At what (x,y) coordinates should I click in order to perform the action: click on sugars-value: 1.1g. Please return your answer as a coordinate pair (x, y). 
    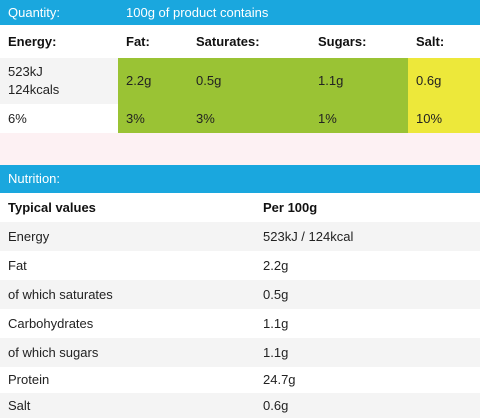
    Looking at the image, I should click on (359, 81).